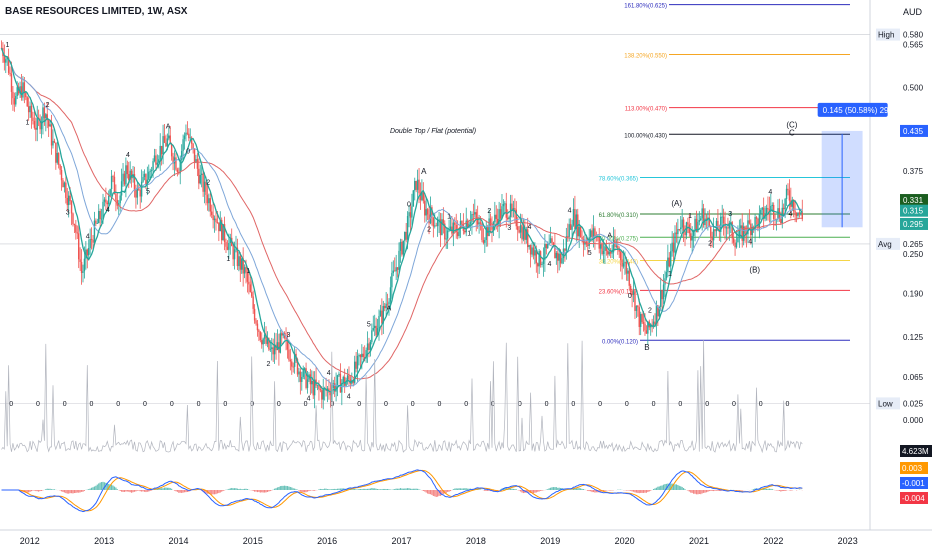  I want to click on zero-label-16: 0, so click(440, 404).